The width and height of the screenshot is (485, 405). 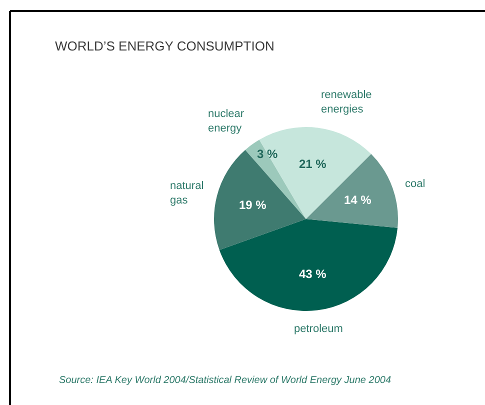 I want to click on data-label: 3 %, so click(x=267, y=154).